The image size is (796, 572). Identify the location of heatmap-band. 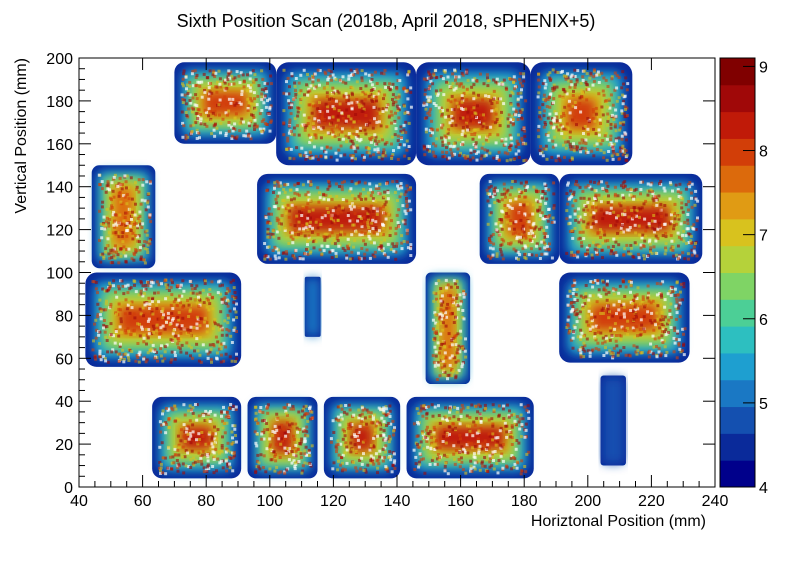
(473, 114).